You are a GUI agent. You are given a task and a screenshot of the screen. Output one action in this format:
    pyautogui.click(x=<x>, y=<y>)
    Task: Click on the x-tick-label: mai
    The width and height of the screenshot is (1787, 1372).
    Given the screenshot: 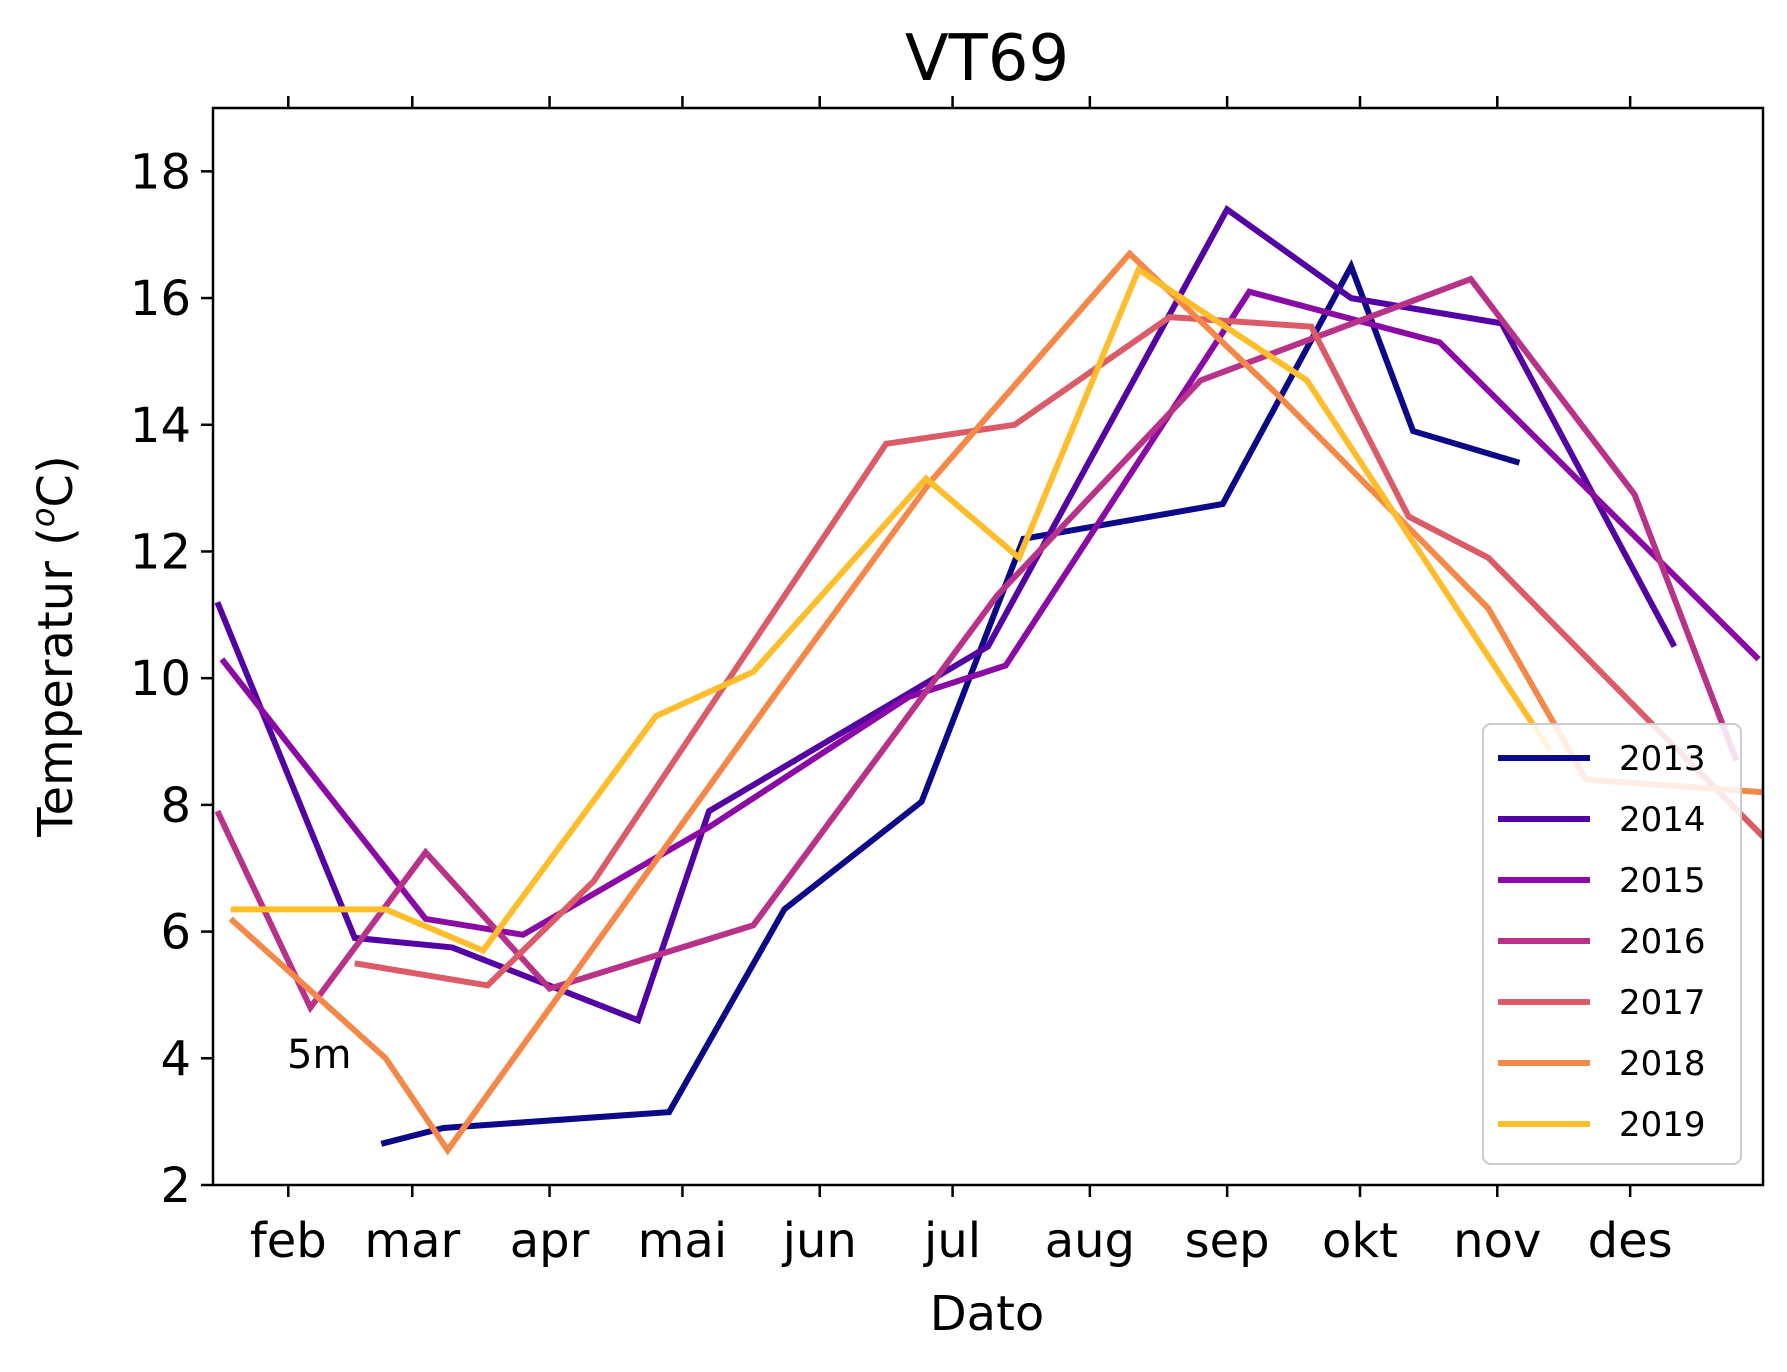 What is the action you would take?
    pyautogui.click(x=683, y=1241)
    